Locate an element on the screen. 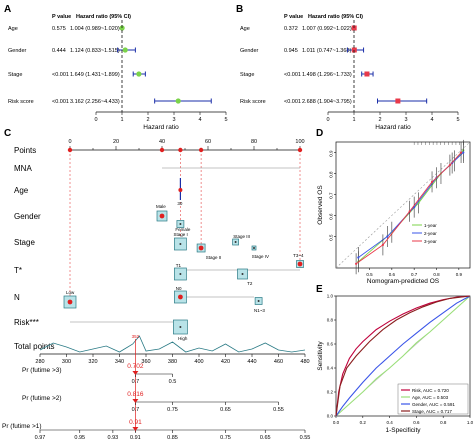  total-tick-label: 400 is located at coordinates (198, 362).